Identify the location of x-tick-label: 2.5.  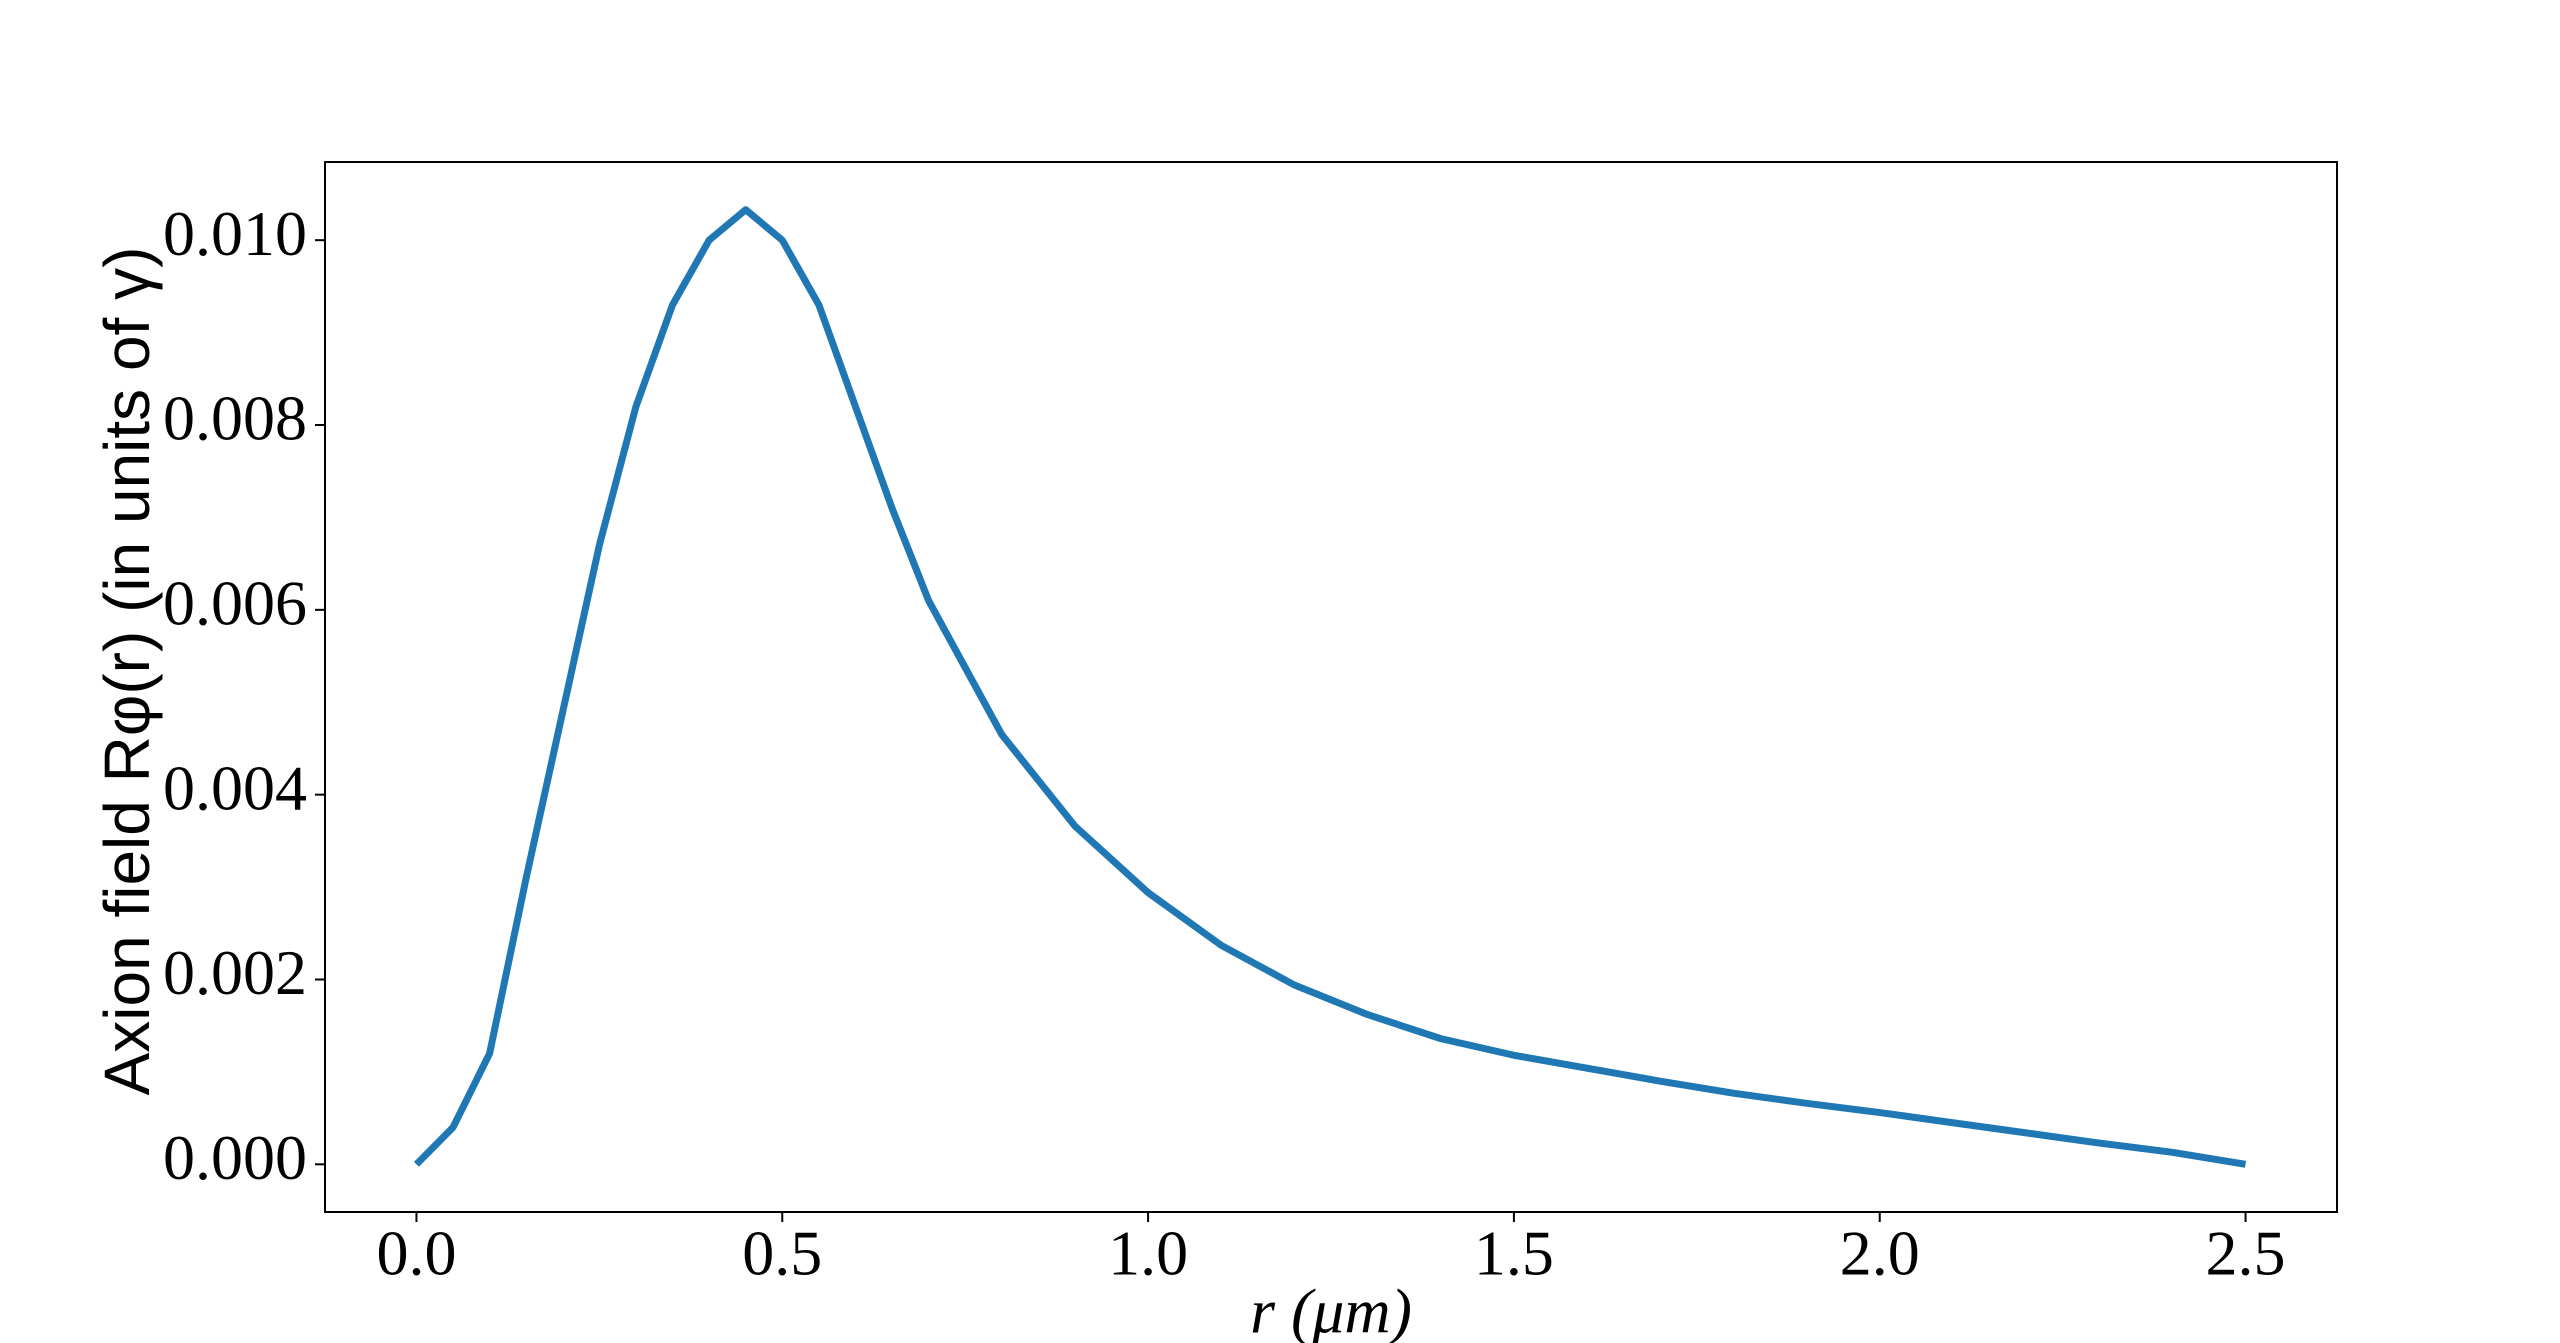
(2246, 1253).